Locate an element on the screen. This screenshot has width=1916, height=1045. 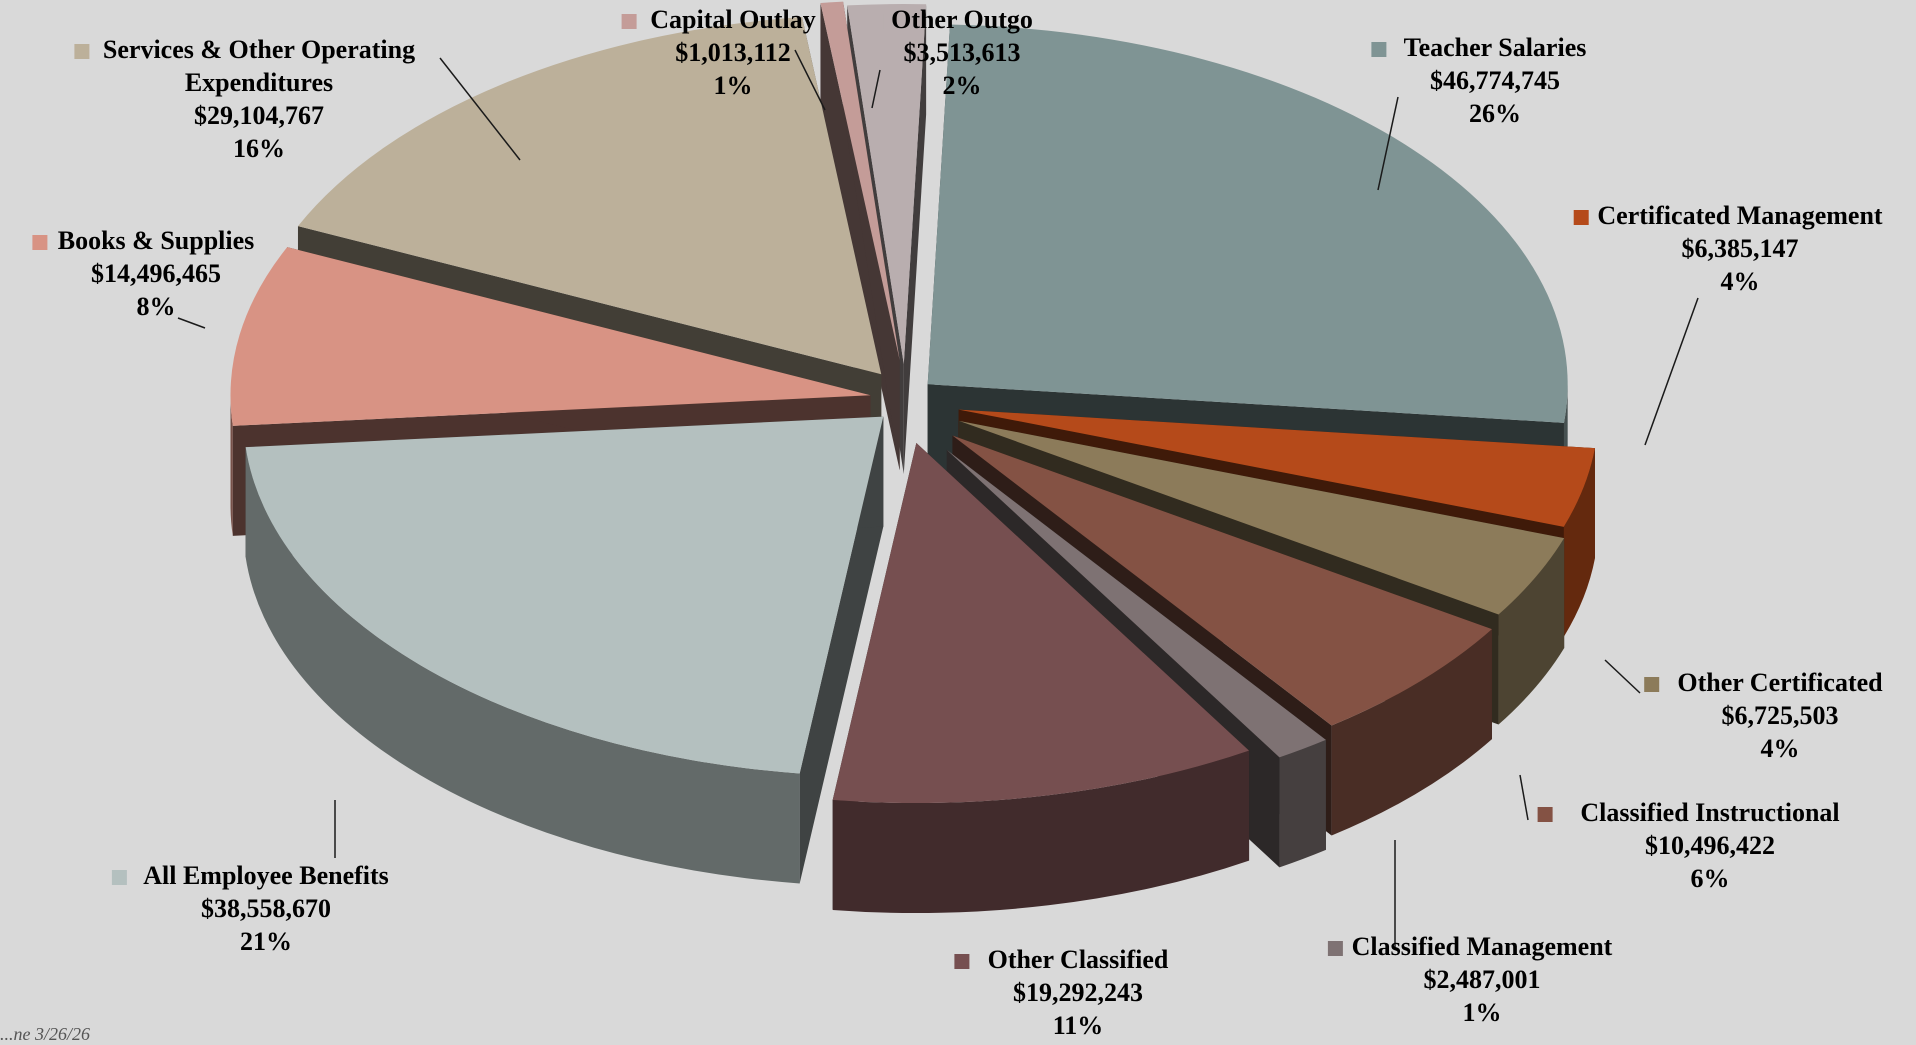
label-teacher-salaries: Teacher Salaries $46,774,745 26% is located at coordinates (1478, 80).